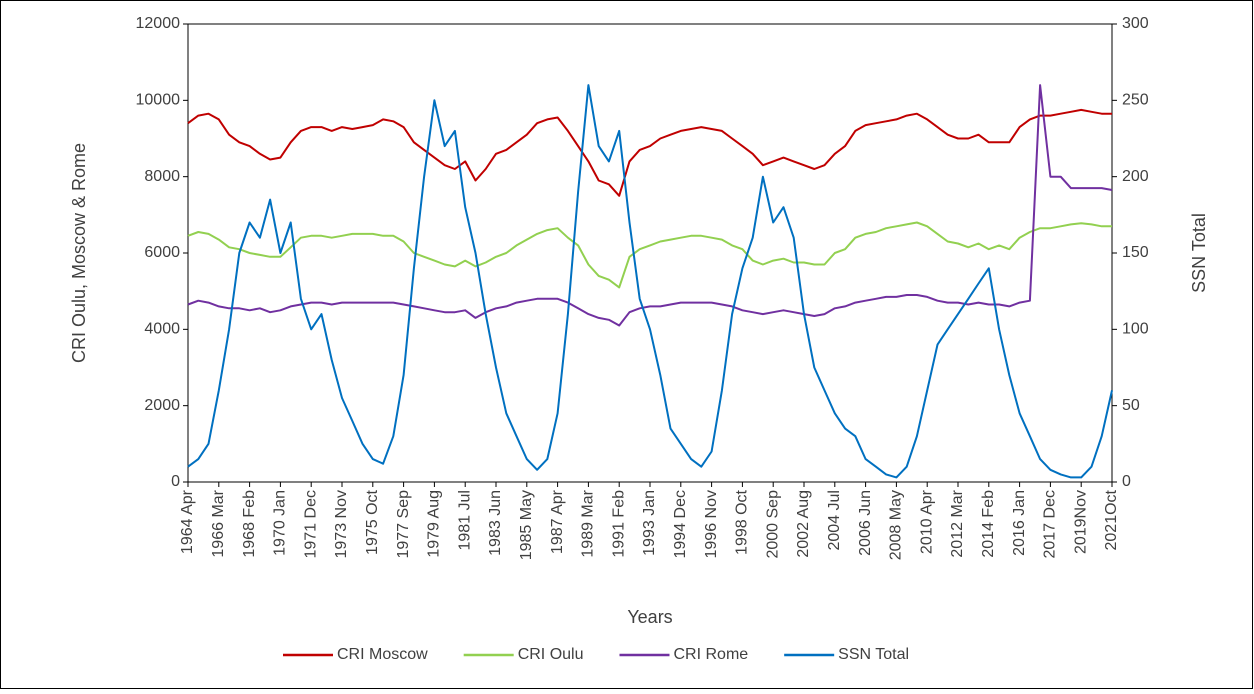 The width and height of the screenshot is (1254, 694). Describe the element at coordinates (249, 524) in the screenshot. I see `x-tick-label: 1968 Feb` at that location.